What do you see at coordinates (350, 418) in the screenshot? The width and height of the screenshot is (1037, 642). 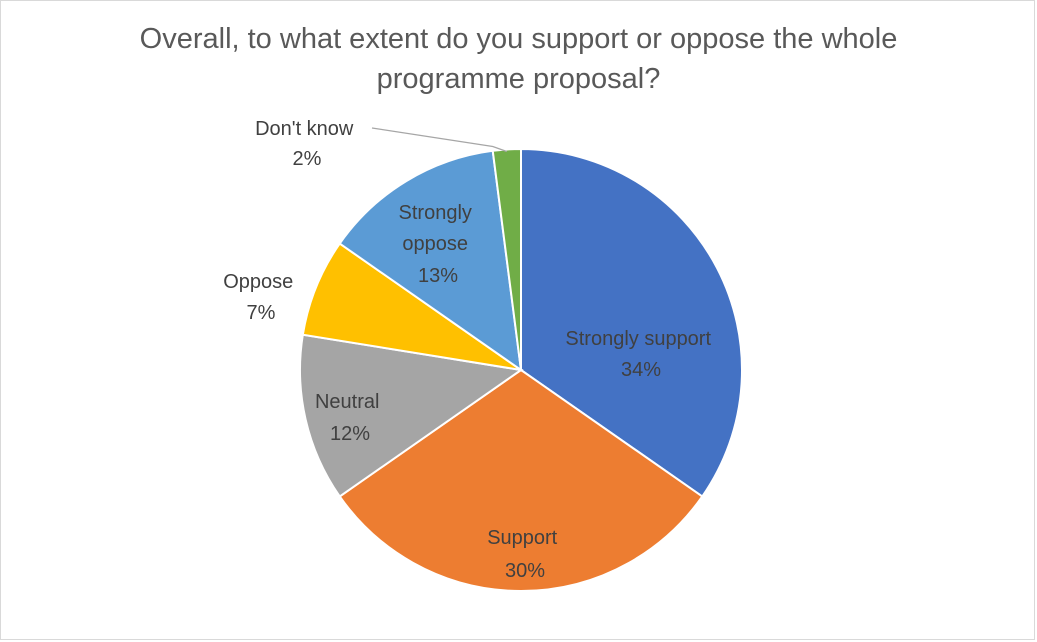 I see `label-neutral: Neutral 12%` at bounding box center [350, 418].